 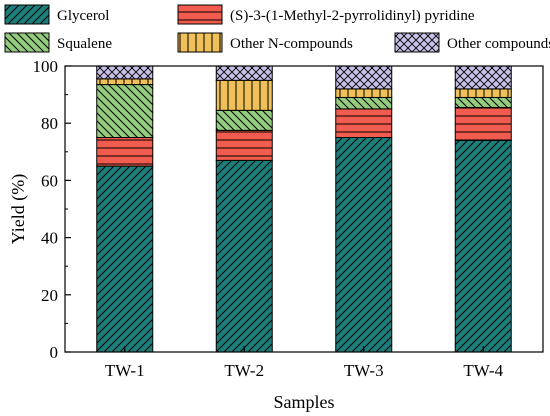 I want to click on legend-item-4: Other compounds, so click(x=472, y=42).